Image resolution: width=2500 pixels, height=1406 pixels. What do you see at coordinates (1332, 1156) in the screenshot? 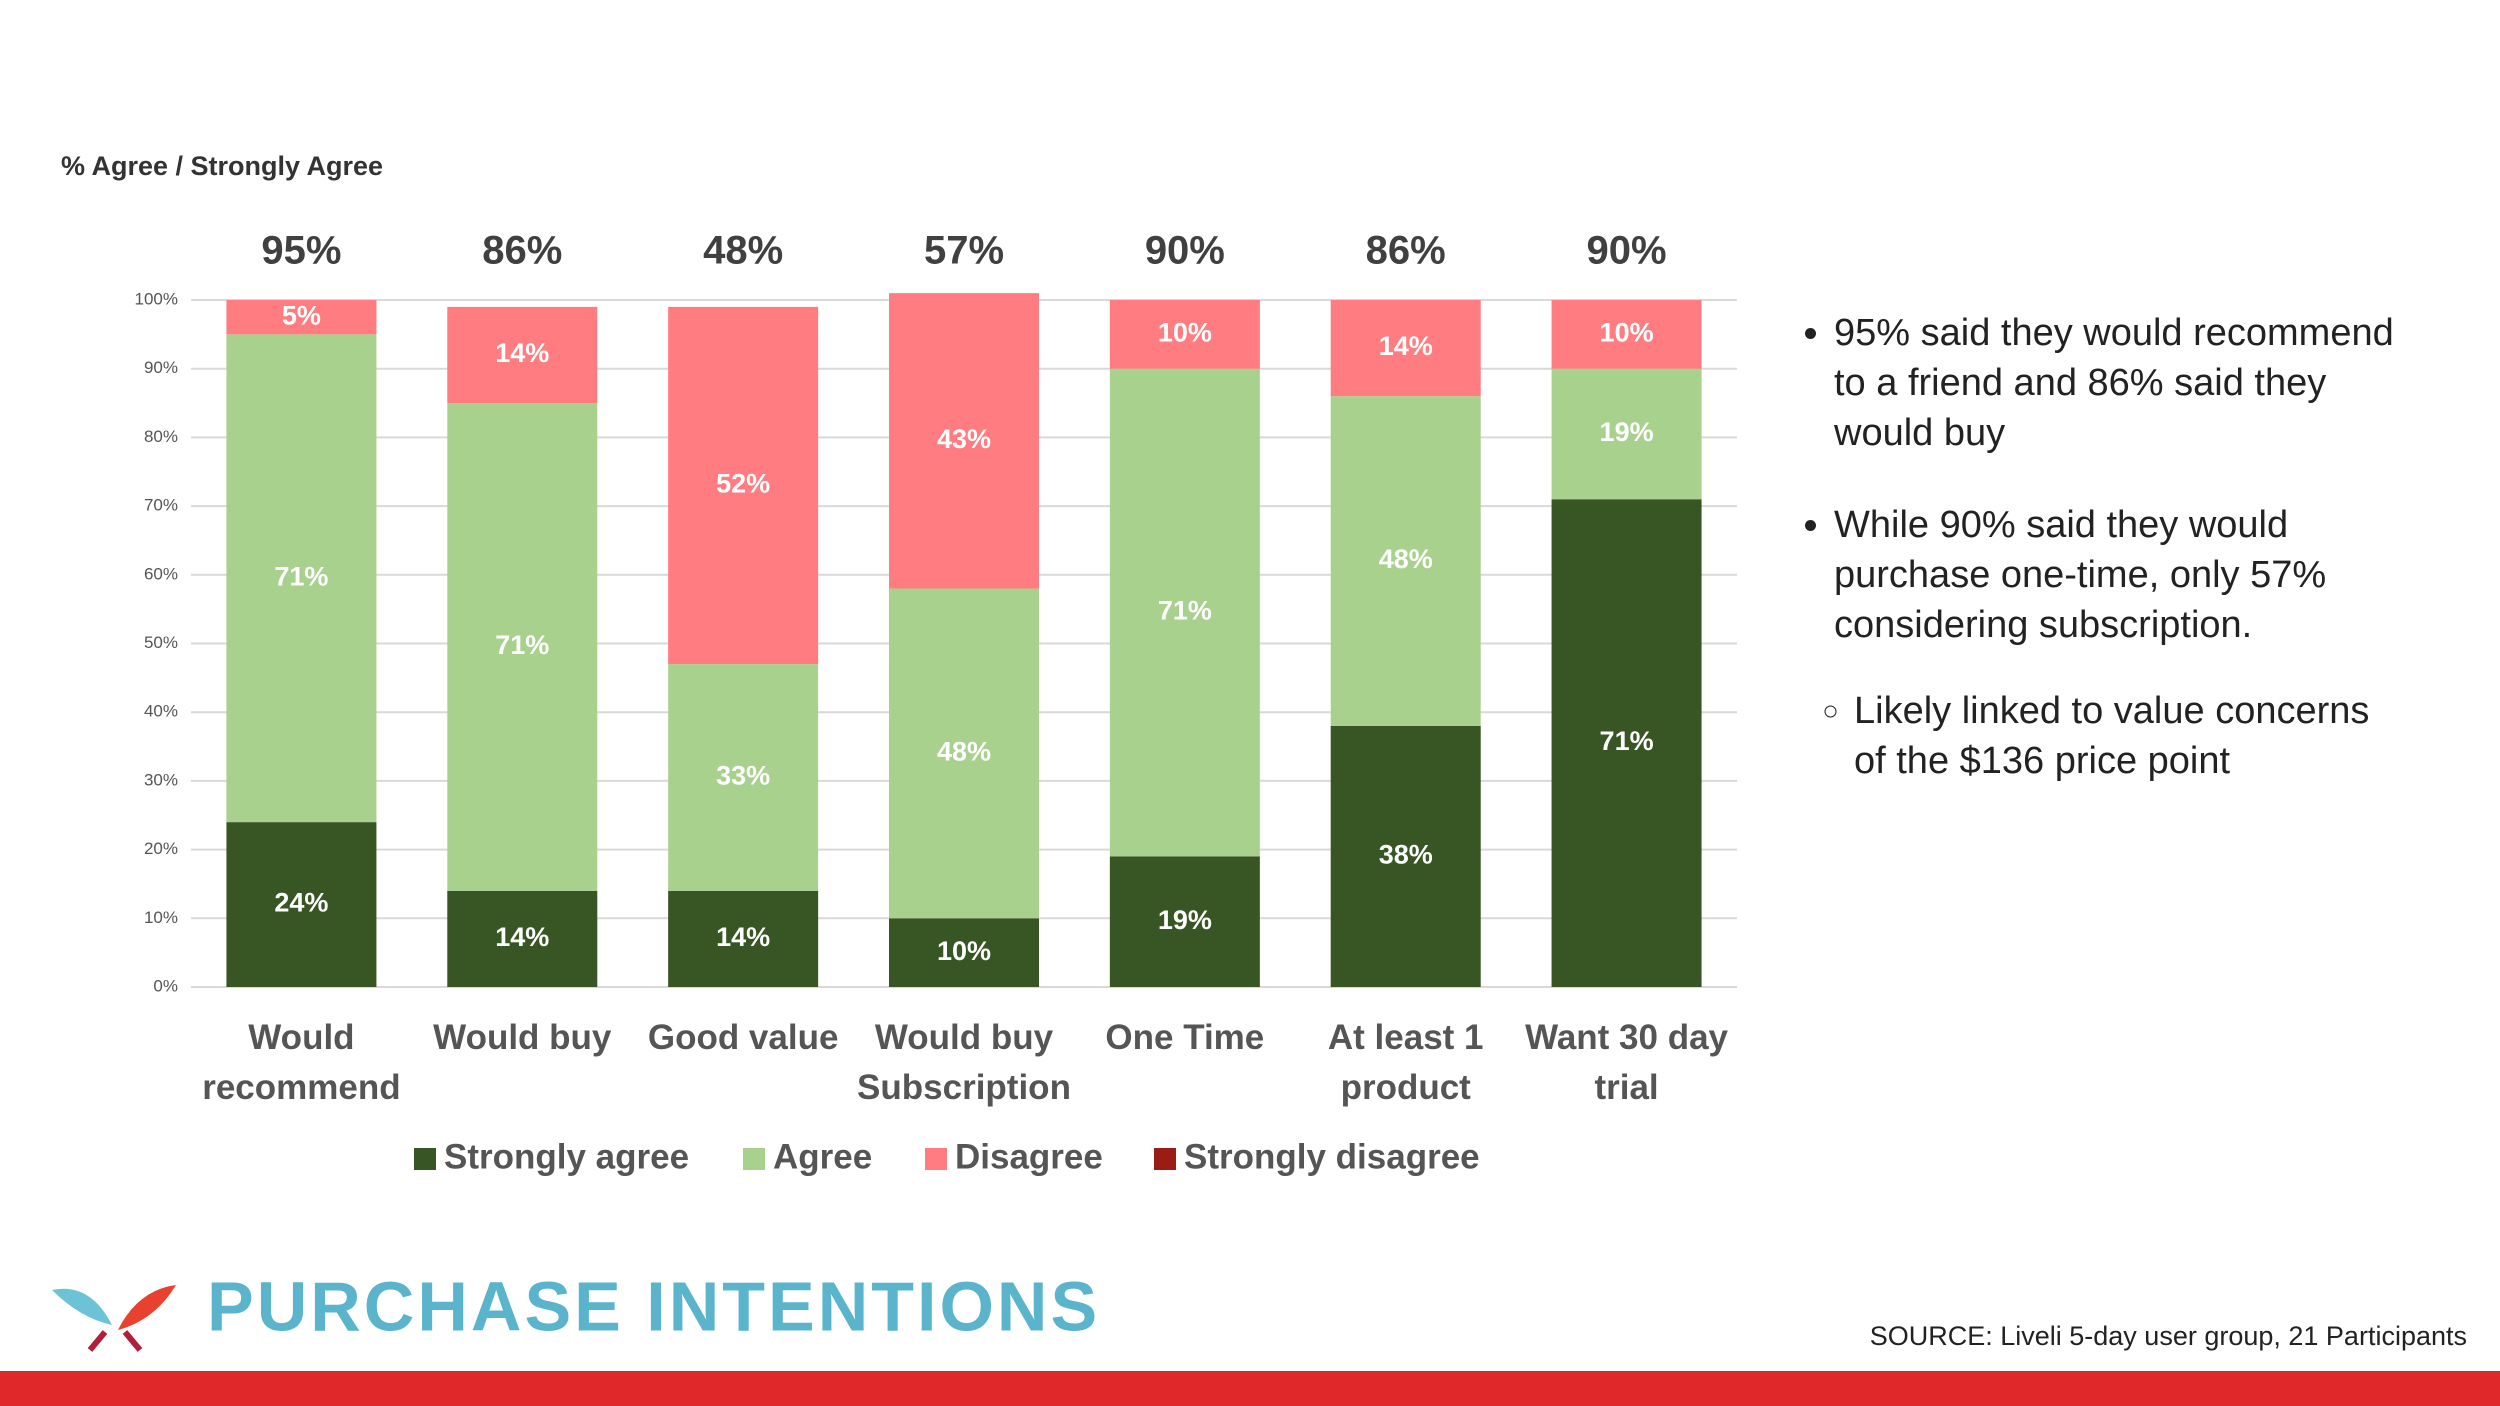
I see `legend-label: Strongly disagree` at bounding box center [1332, 1156].